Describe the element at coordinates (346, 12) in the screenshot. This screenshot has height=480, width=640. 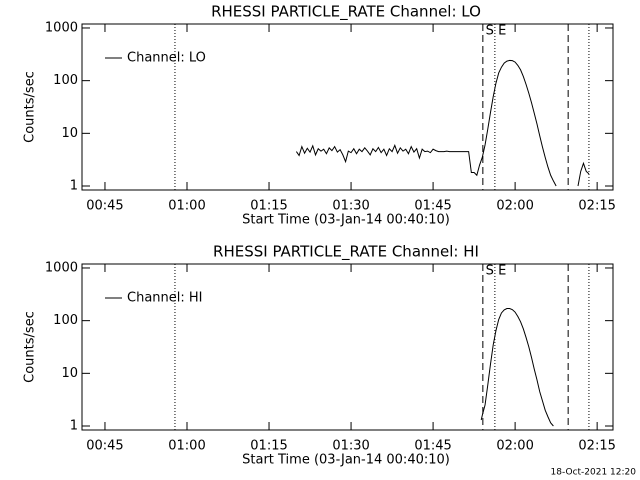
I see `chart-title: RHESSI PARTICLE_RATE Channel: LO` at that location.